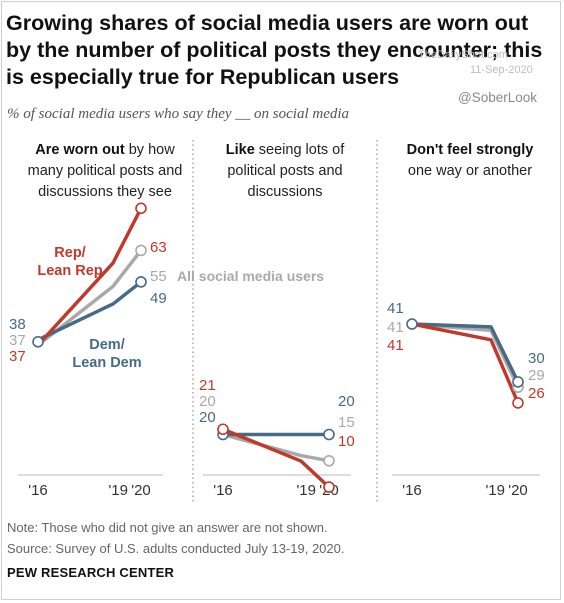 This screenshot has width=564, height=603. I want to click on panel-2-line-rep, so click(276, 458).